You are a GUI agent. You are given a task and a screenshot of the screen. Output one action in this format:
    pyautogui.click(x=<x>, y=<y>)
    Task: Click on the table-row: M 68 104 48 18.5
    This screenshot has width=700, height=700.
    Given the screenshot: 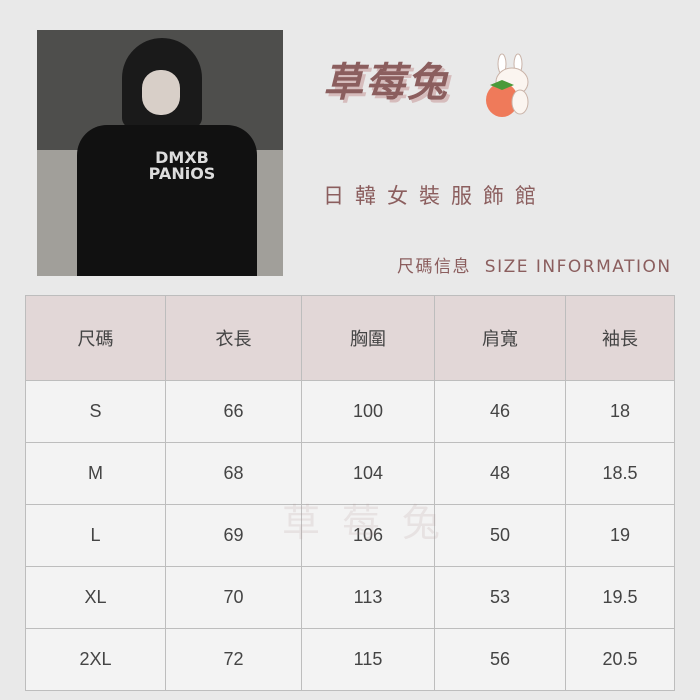 What is the action you would take?
    pyautogui.click(x=350, y=473)
    